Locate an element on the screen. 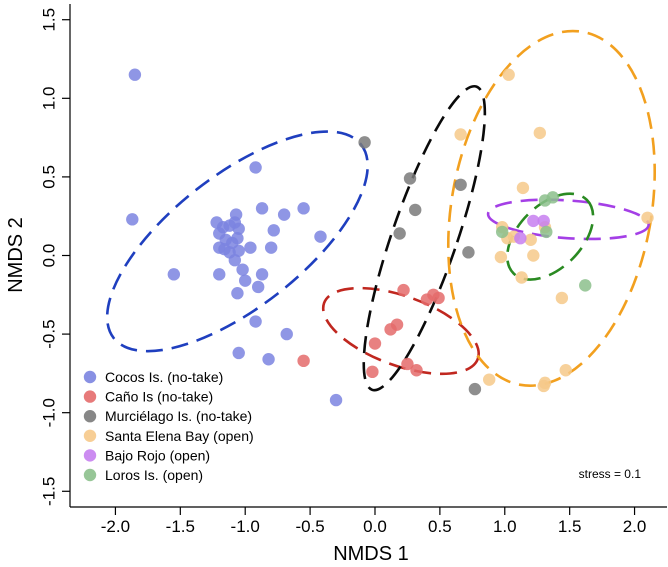 This screenshot has width=668, height=567. y-tick-label: 0.0 is located at coordinates (48, 256).